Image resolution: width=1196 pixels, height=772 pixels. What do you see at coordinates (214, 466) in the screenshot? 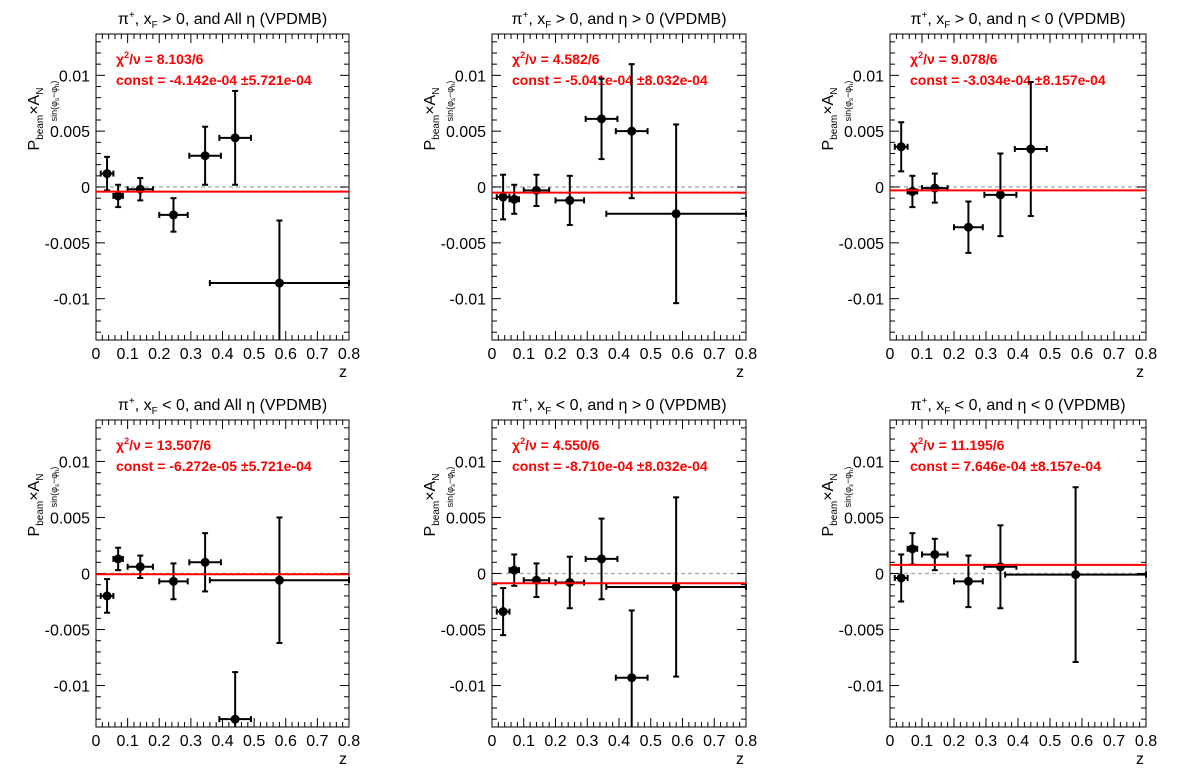
I see `fit-const-text: const = -6.272e-05 ±5.721e-04` at bounding box center [214, 466].